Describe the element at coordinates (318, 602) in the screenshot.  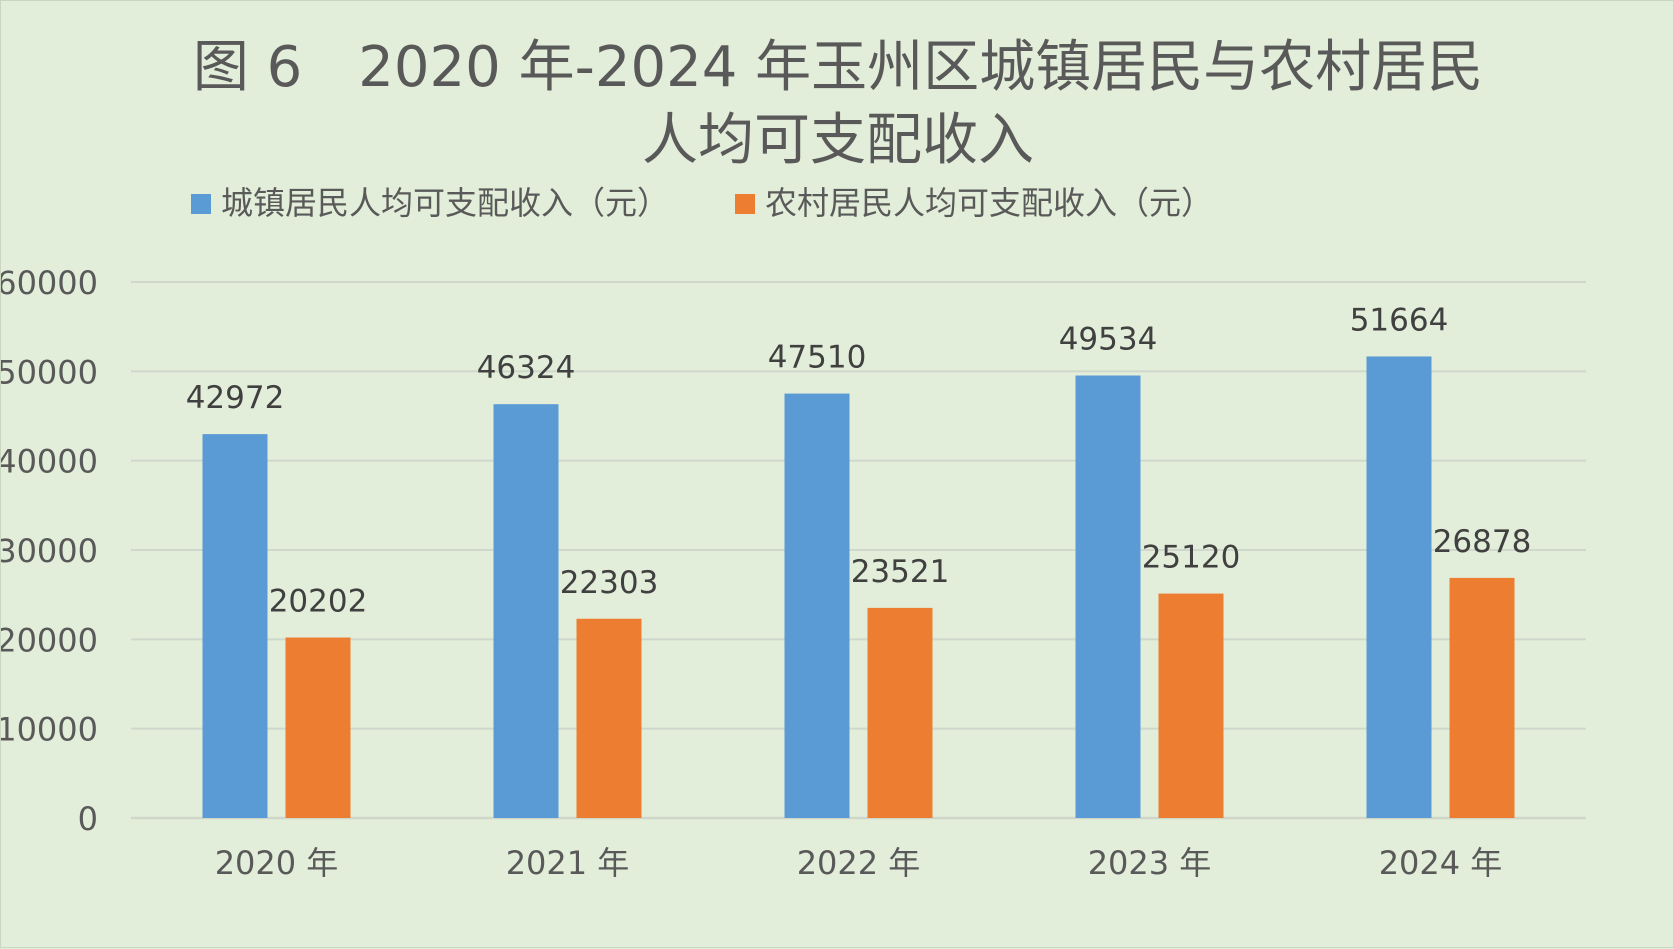
I see `data-label: 20202` at that location.